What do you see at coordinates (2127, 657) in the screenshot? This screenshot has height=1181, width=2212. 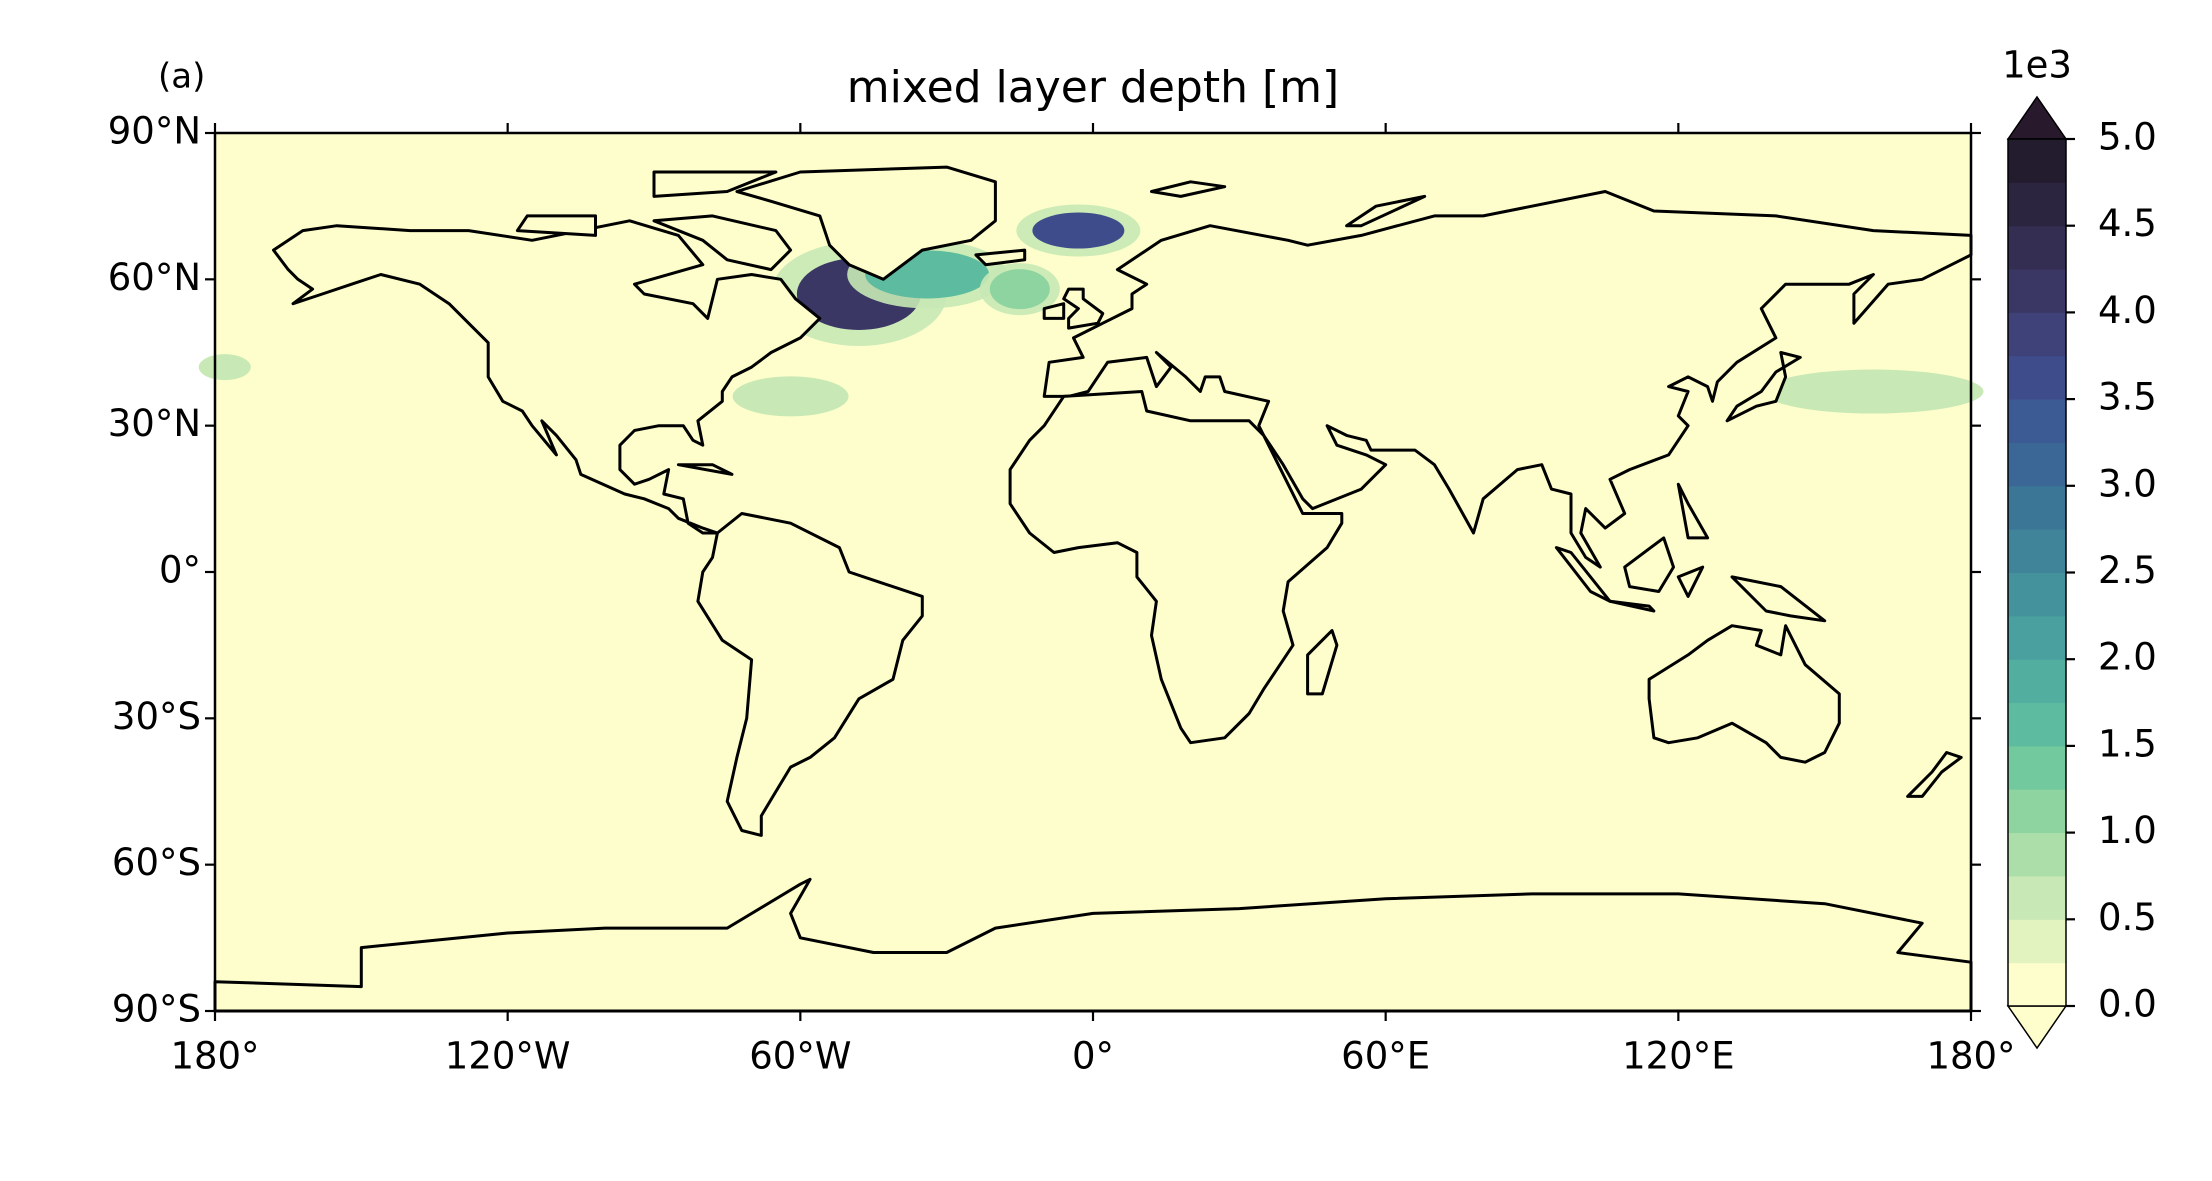 I see `colorbar-tick-label: 2.0` at bounding box center [2127, 657].